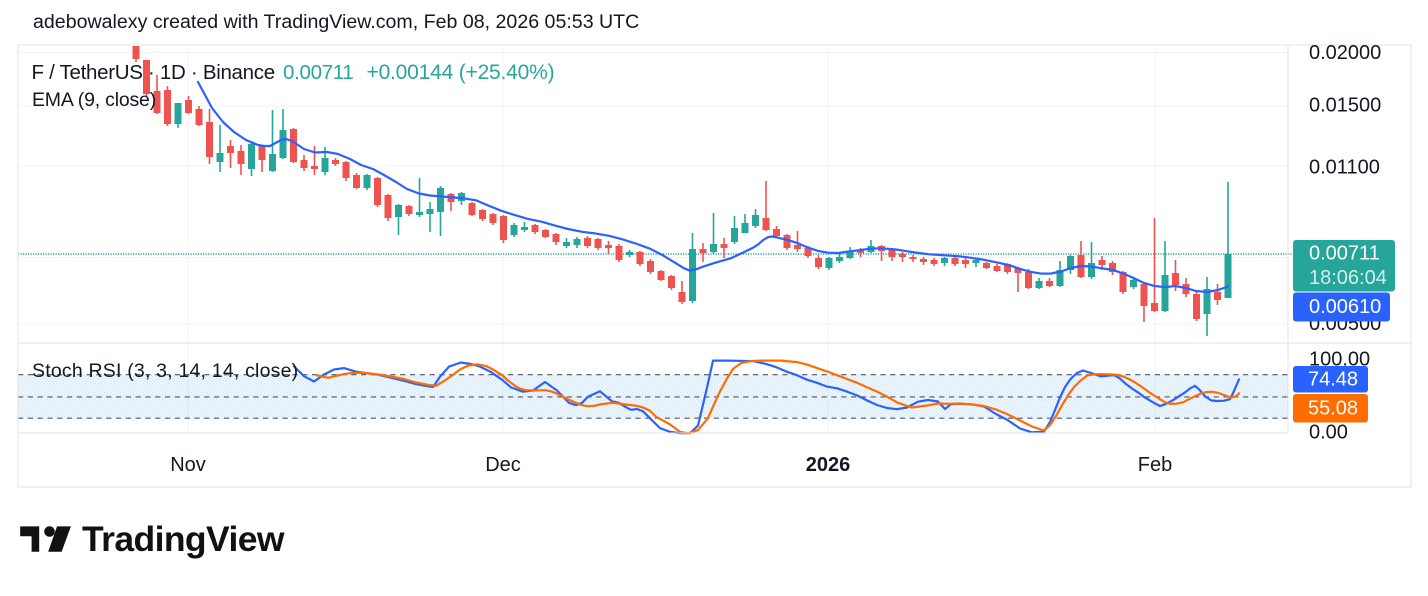  Describe the element at coordinates (183, 539) in the screenshot. I see `svg-text: TradingView` at that location.